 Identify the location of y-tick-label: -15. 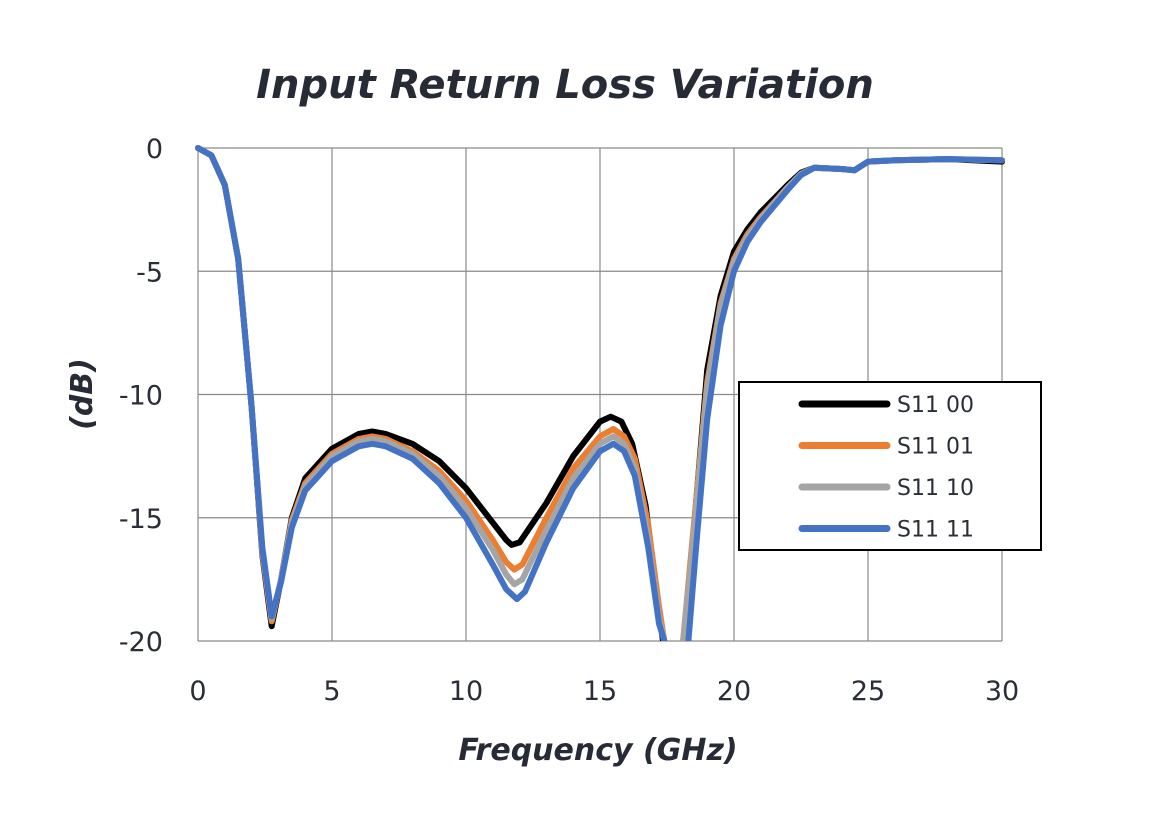
(141, 519).